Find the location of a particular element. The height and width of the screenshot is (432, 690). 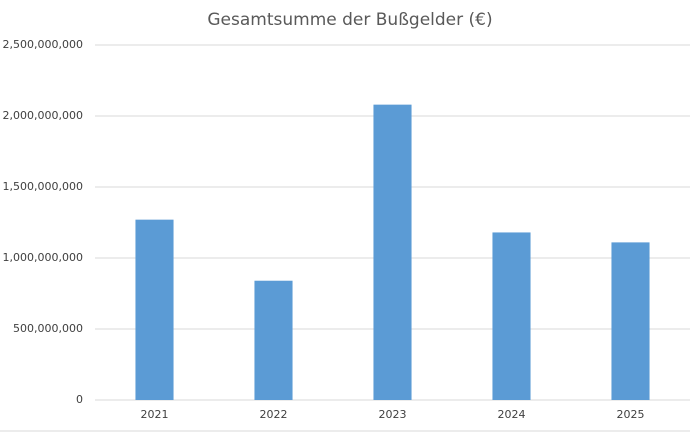

x-tick-label: 2022 is located at coordinates (274, 414).